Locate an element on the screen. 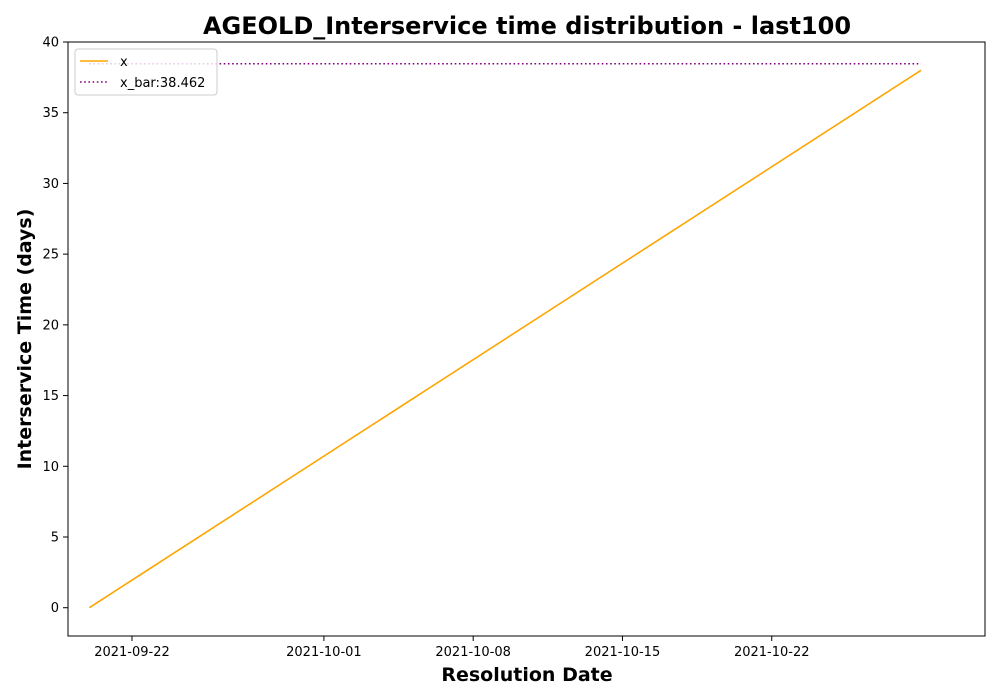  y-tick-label: 0 is located at coordinates (55, 608).